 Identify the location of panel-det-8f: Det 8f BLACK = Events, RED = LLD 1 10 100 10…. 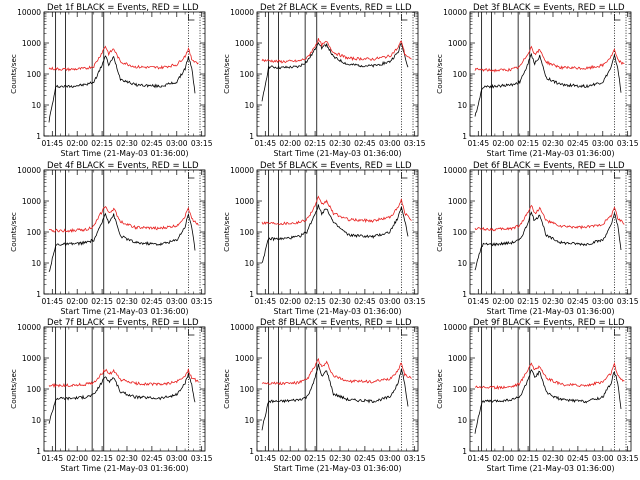
(324, 395).